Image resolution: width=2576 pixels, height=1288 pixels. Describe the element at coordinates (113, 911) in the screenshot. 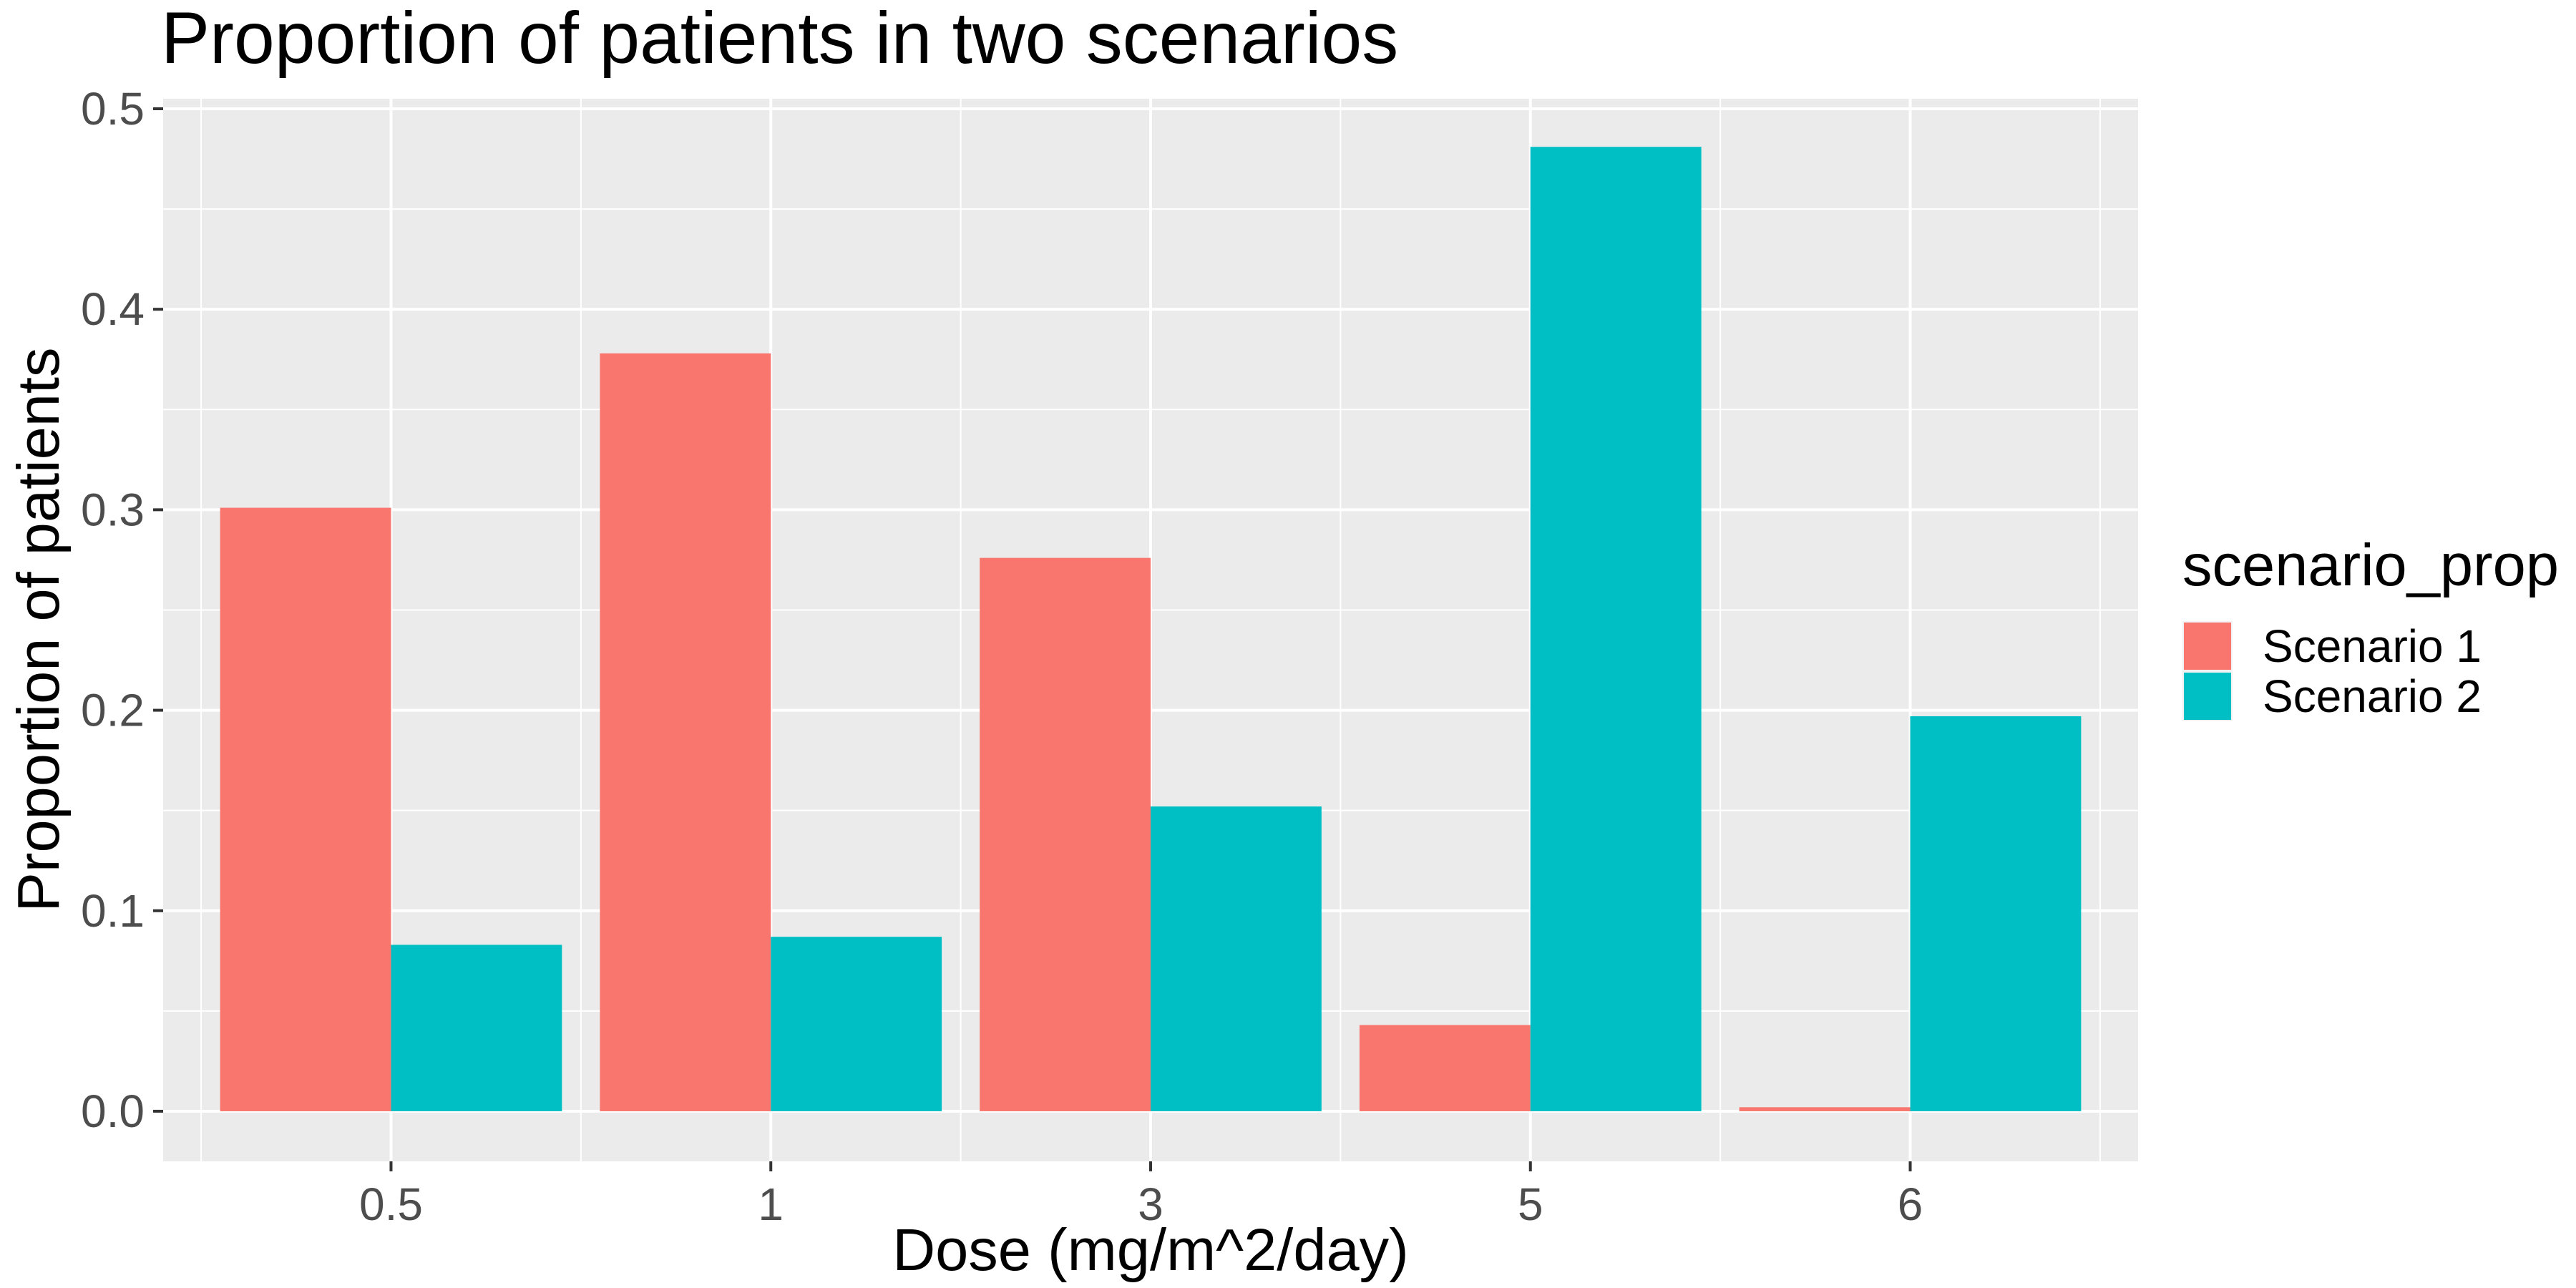

I see `y-tick-label: 0.1` at that location.